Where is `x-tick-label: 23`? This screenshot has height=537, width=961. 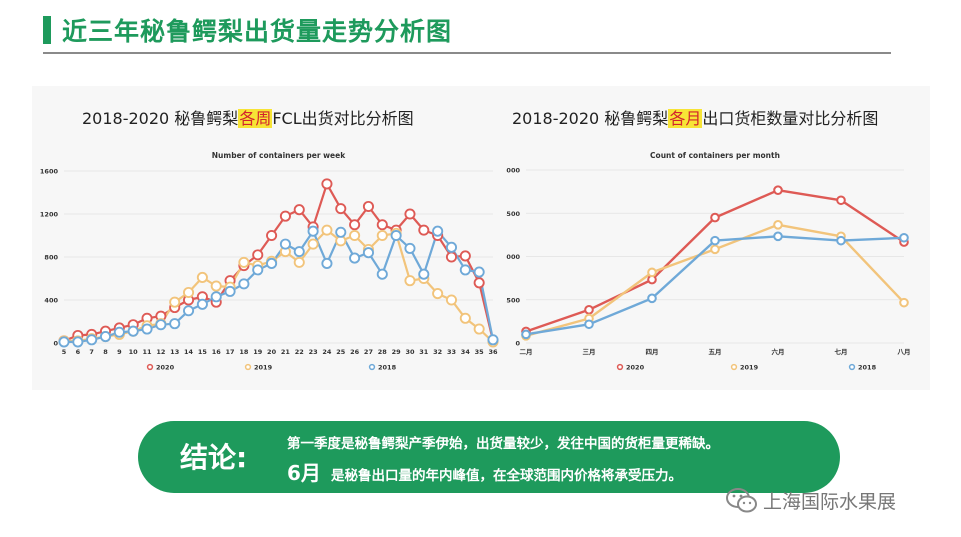 x-tick-label: 23 is located at coordinates (313, 352).